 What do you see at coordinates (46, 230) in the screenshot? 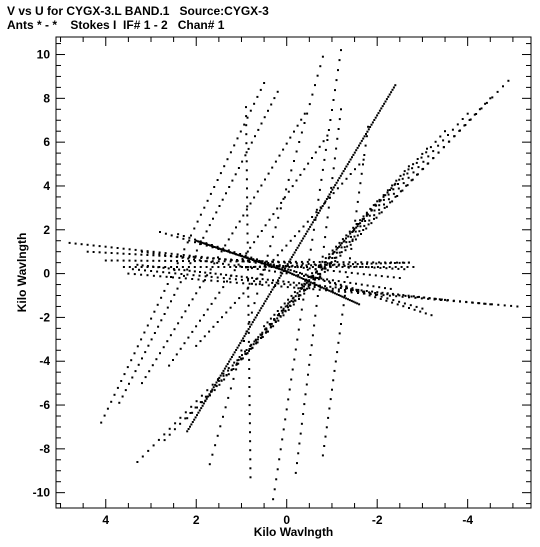
I see `y-tick-label: 2` at bounding box center [46, 230].